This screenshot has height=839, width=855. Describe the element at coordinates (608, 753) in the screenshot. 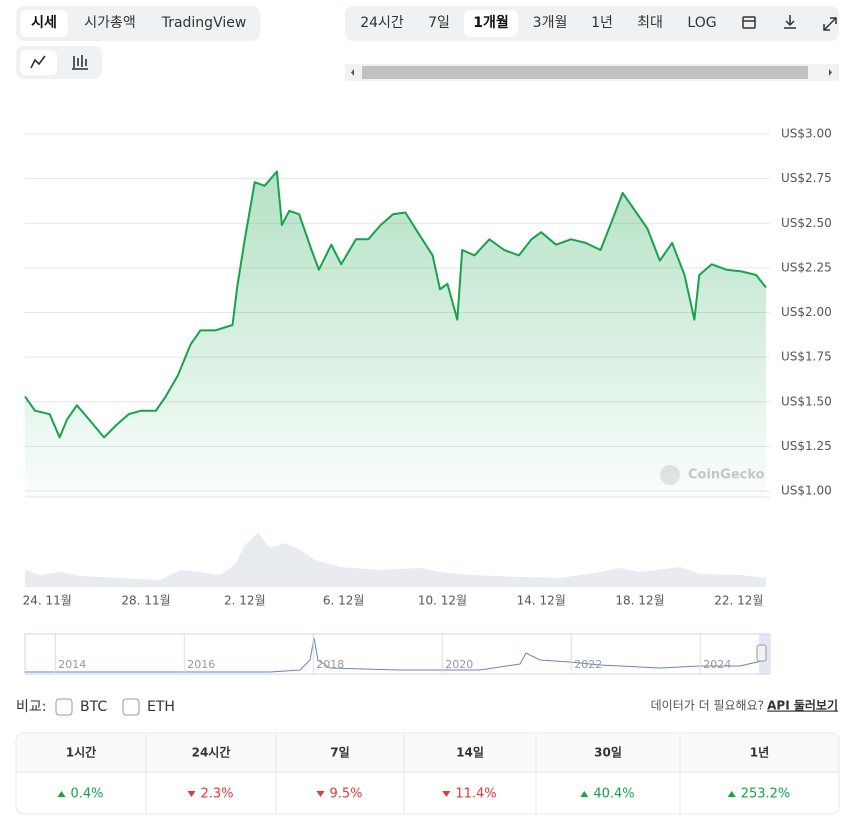

I see `period-header: 30일` at that location.